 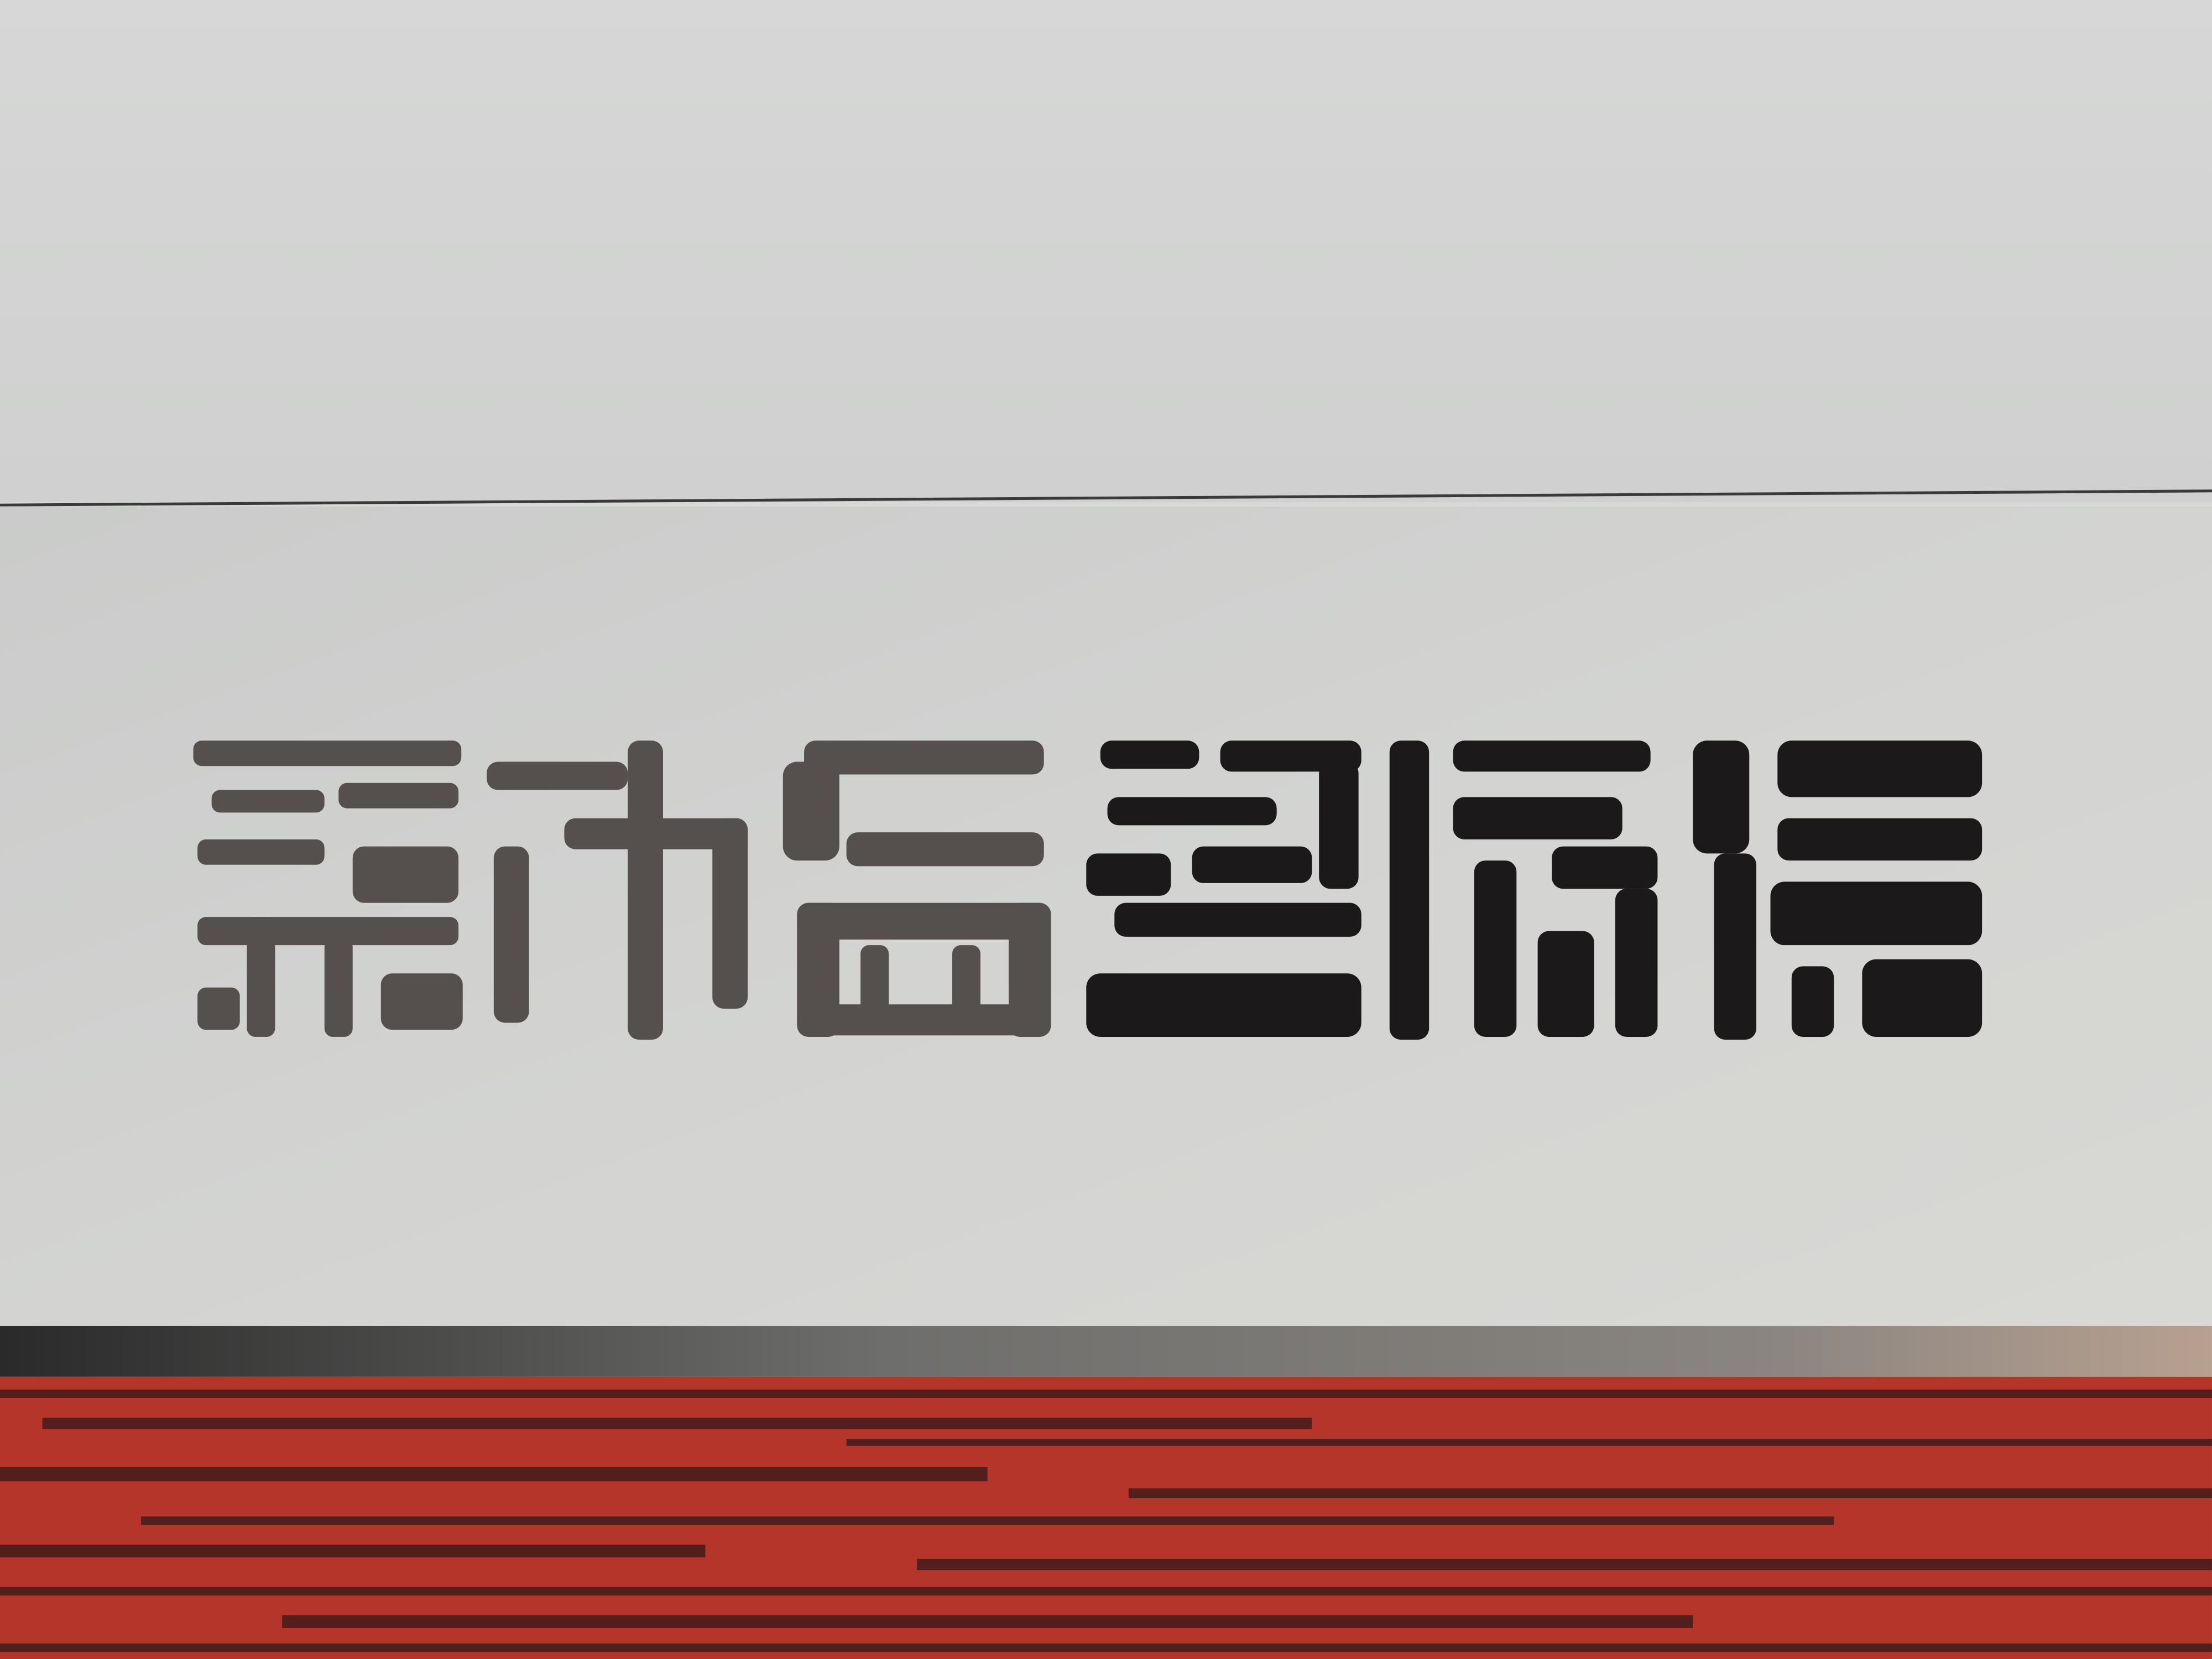 I want to click on box-bottom-edge, so click(x=1106, y=1352).